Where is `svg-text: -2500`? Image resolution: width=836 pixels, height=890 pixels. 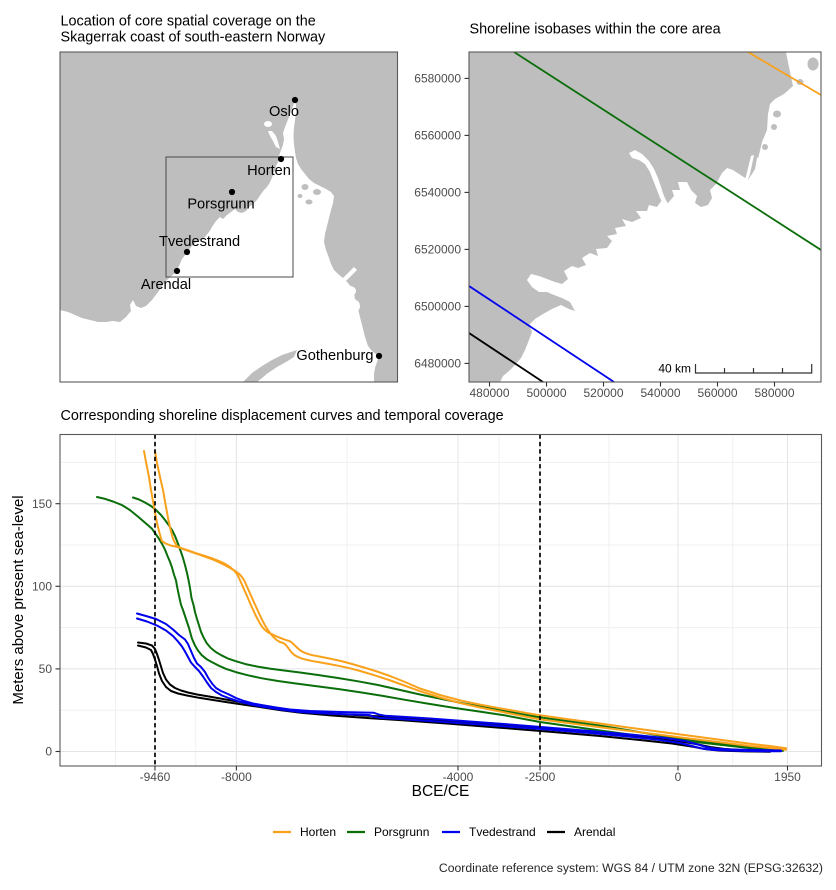 svg-text: -2500 is located at coordinates (540, 777).